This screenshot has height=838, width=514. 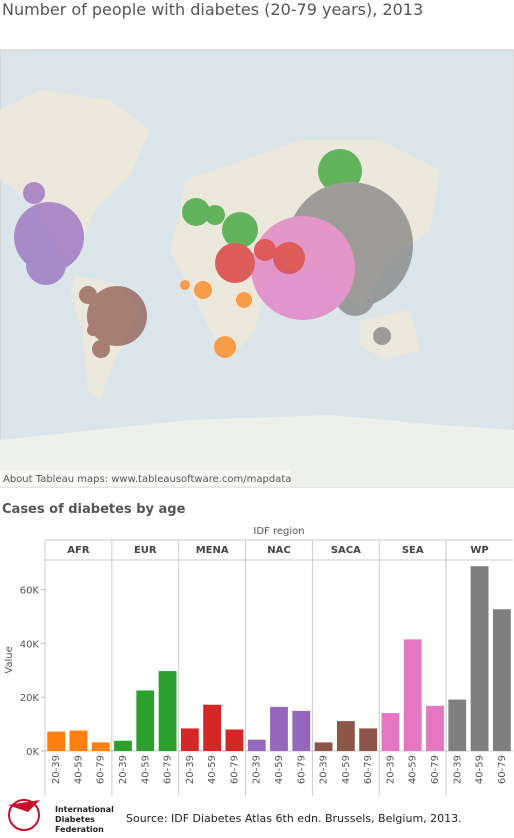 I want to click on logo-text: Diabetes, so click(x=75, y=819).